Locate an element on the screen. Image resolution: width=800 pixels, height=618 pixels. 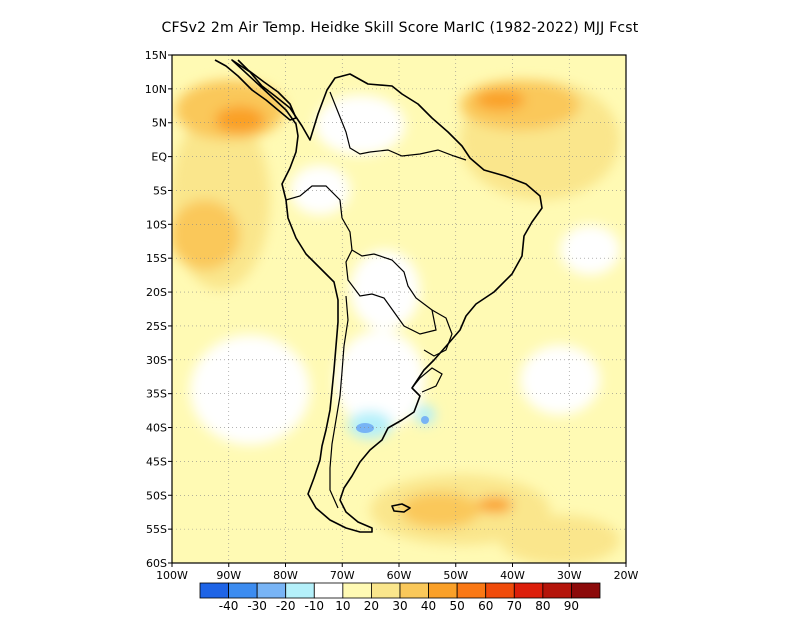
longitude-labels: 100W 90W 80W 70W 60W 50W 40W 30W 20W is located at coordinates (397, 572).